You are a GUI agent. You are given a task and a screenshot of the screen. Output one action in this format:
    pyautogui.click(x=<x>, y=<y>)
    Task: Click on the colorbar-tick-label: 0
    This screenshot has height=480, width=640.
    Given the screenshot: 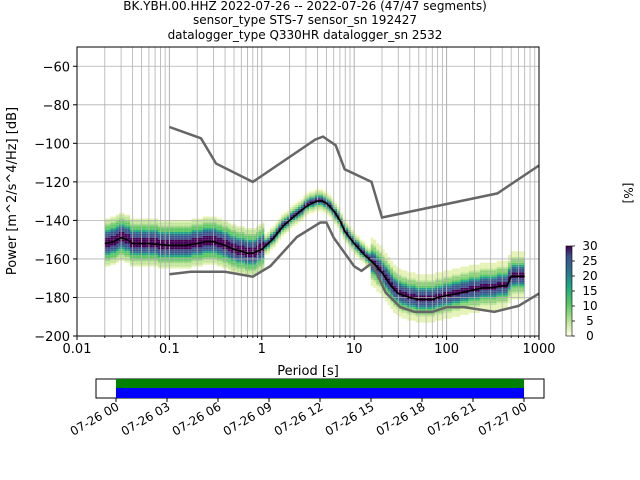 What is the action you would take?
    pyautogui.click(x=590, y=336)
    